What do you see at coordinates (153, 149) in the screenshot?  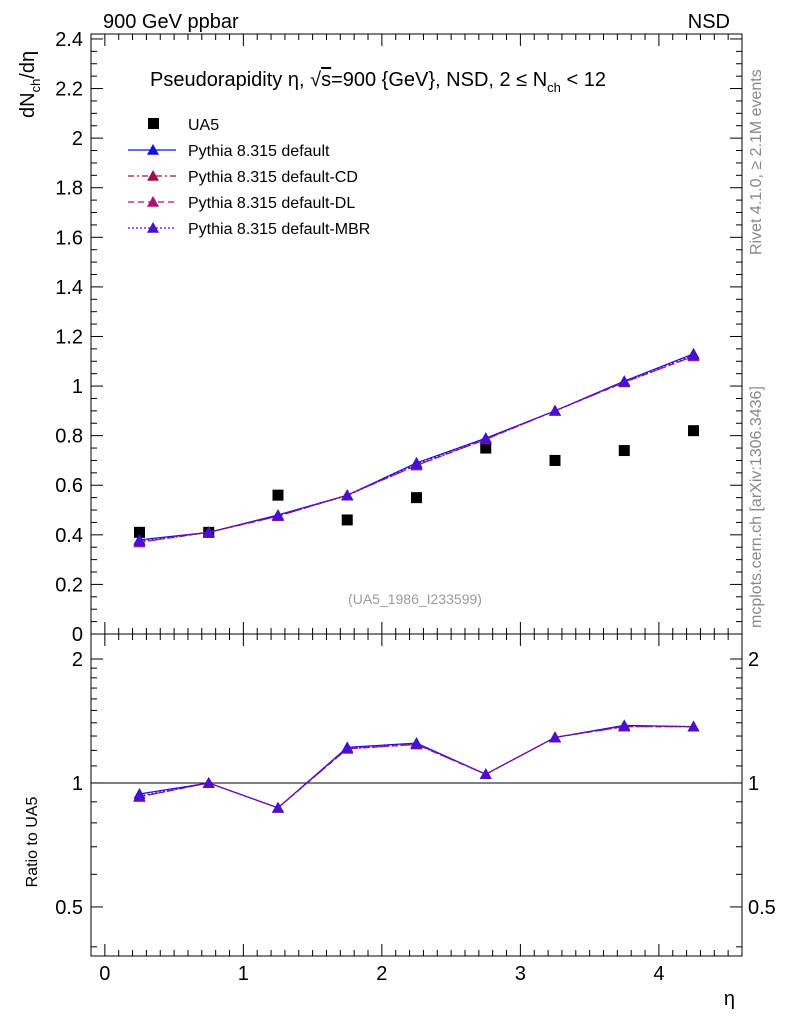 I see `legend-marker-solid` at bounding box center [153, 149].